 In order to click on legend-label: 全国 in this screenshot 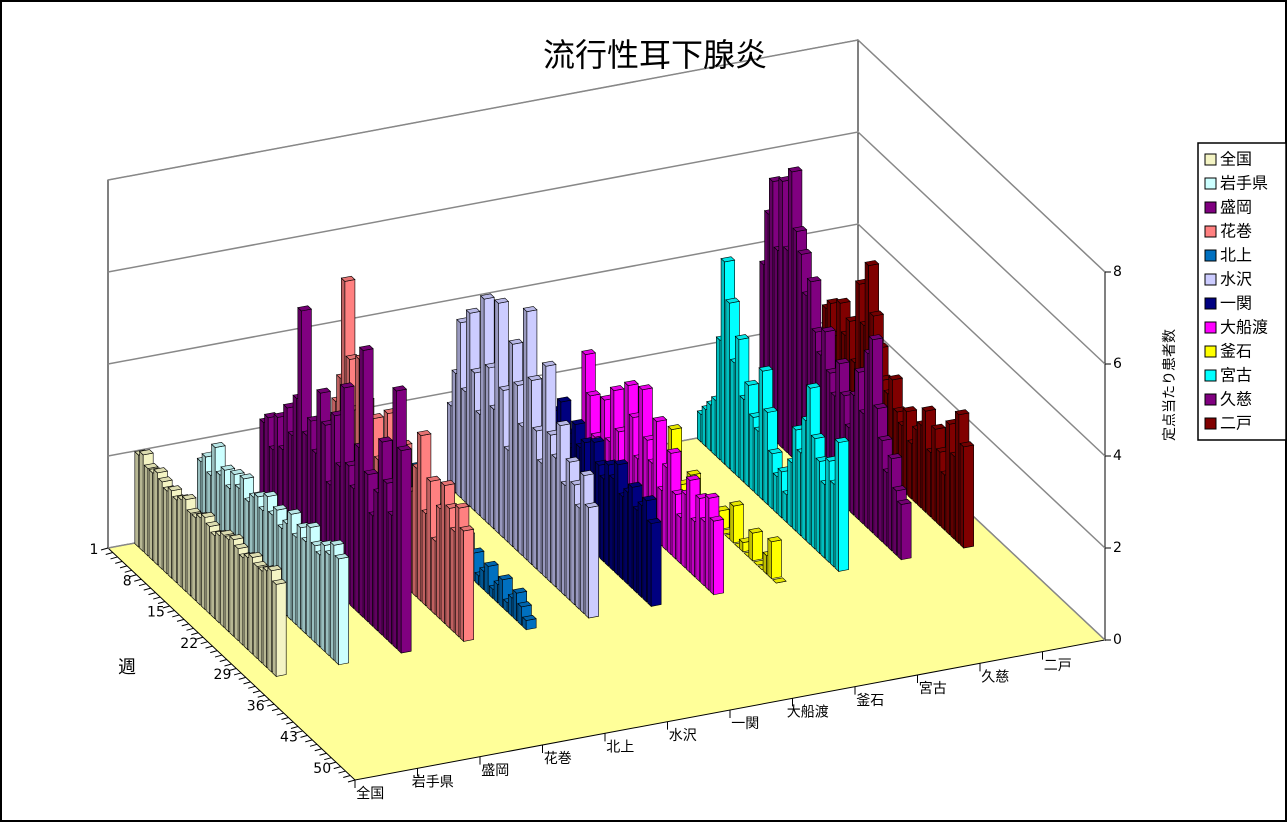, I will do `click(1236, 159)`.